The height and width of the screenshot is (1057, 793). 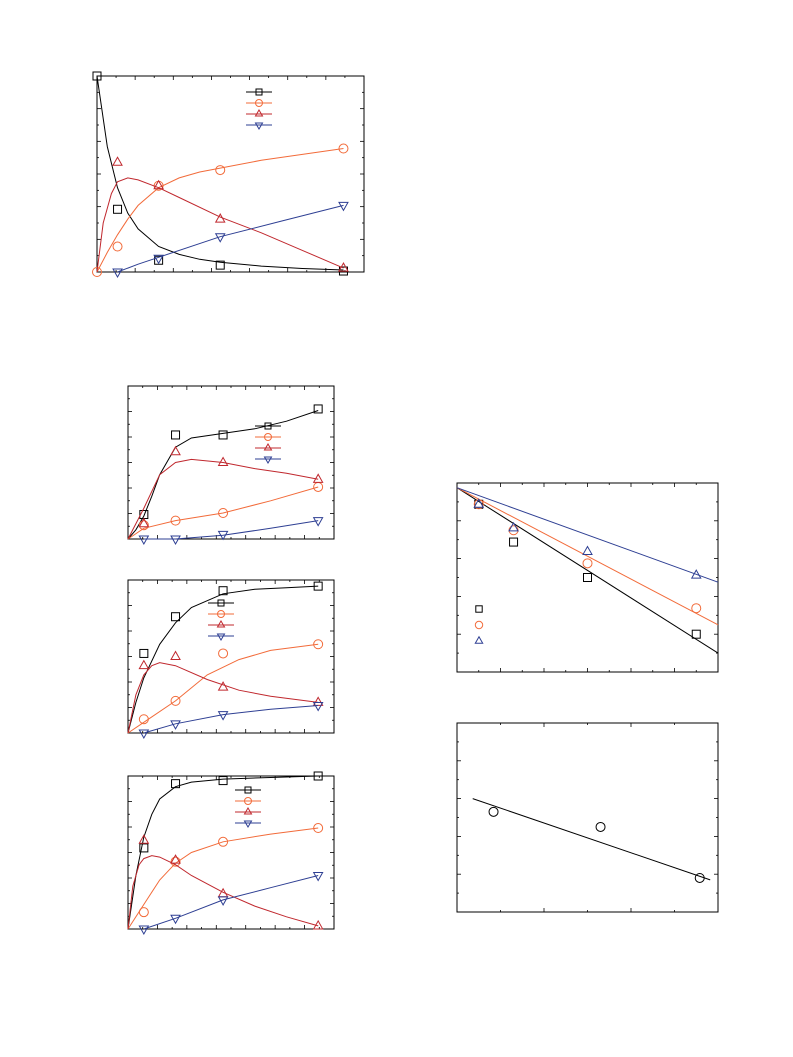 I want to click on chart-panel-d, so click(x=225, y=853).